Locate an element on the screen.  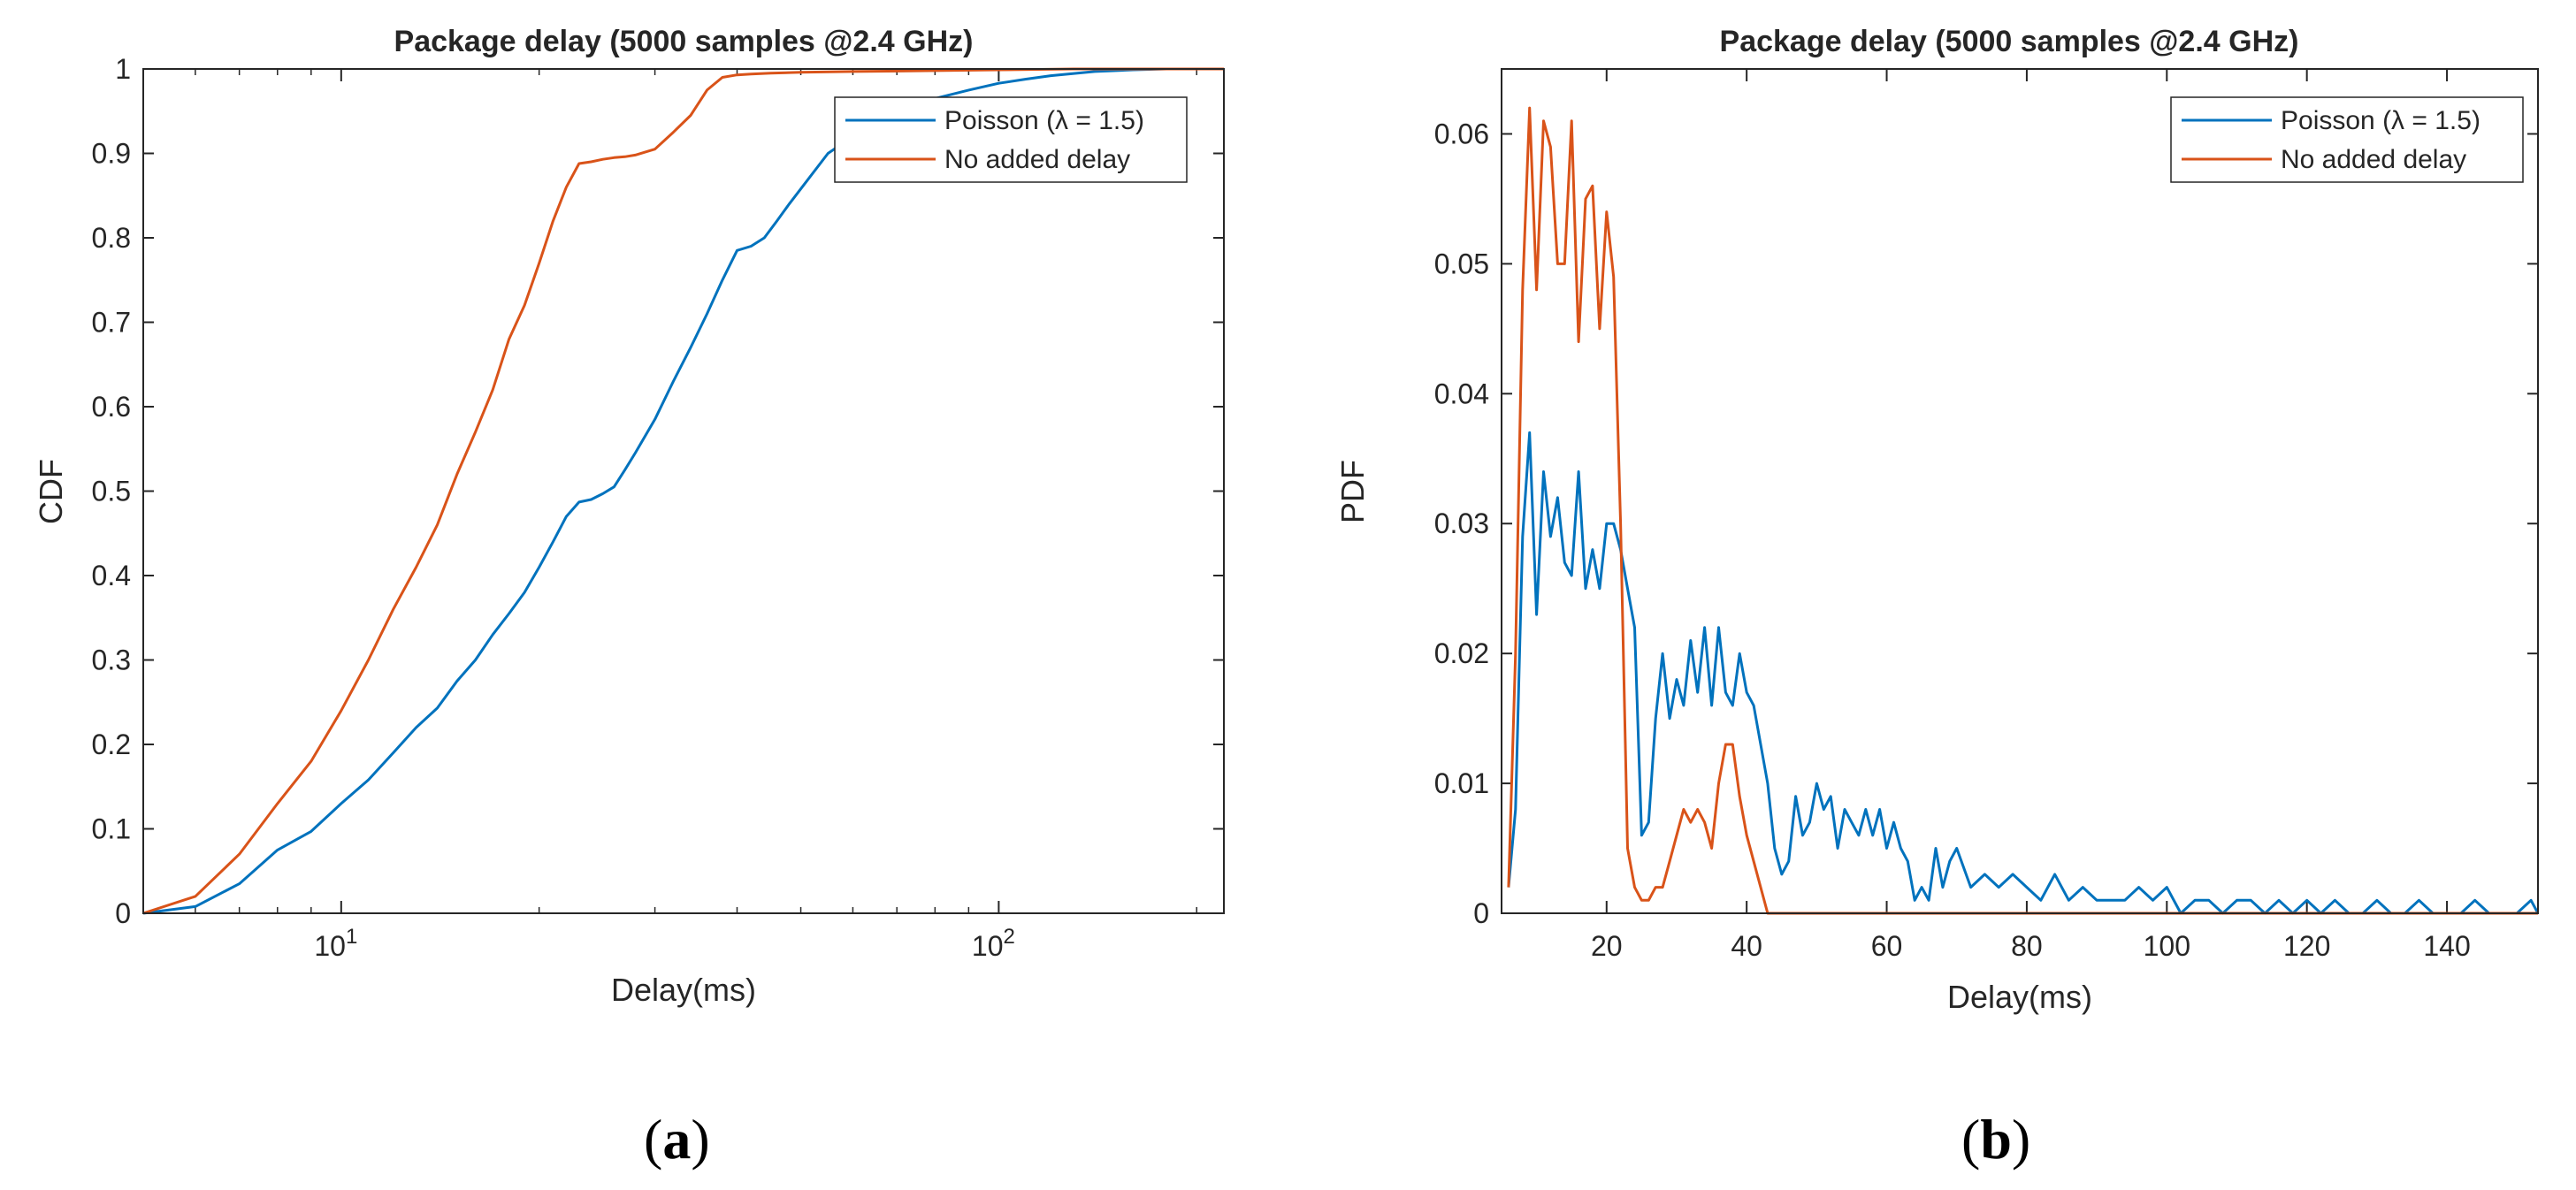
x-tick-label: 100 is located at coordinates (2167, 946).